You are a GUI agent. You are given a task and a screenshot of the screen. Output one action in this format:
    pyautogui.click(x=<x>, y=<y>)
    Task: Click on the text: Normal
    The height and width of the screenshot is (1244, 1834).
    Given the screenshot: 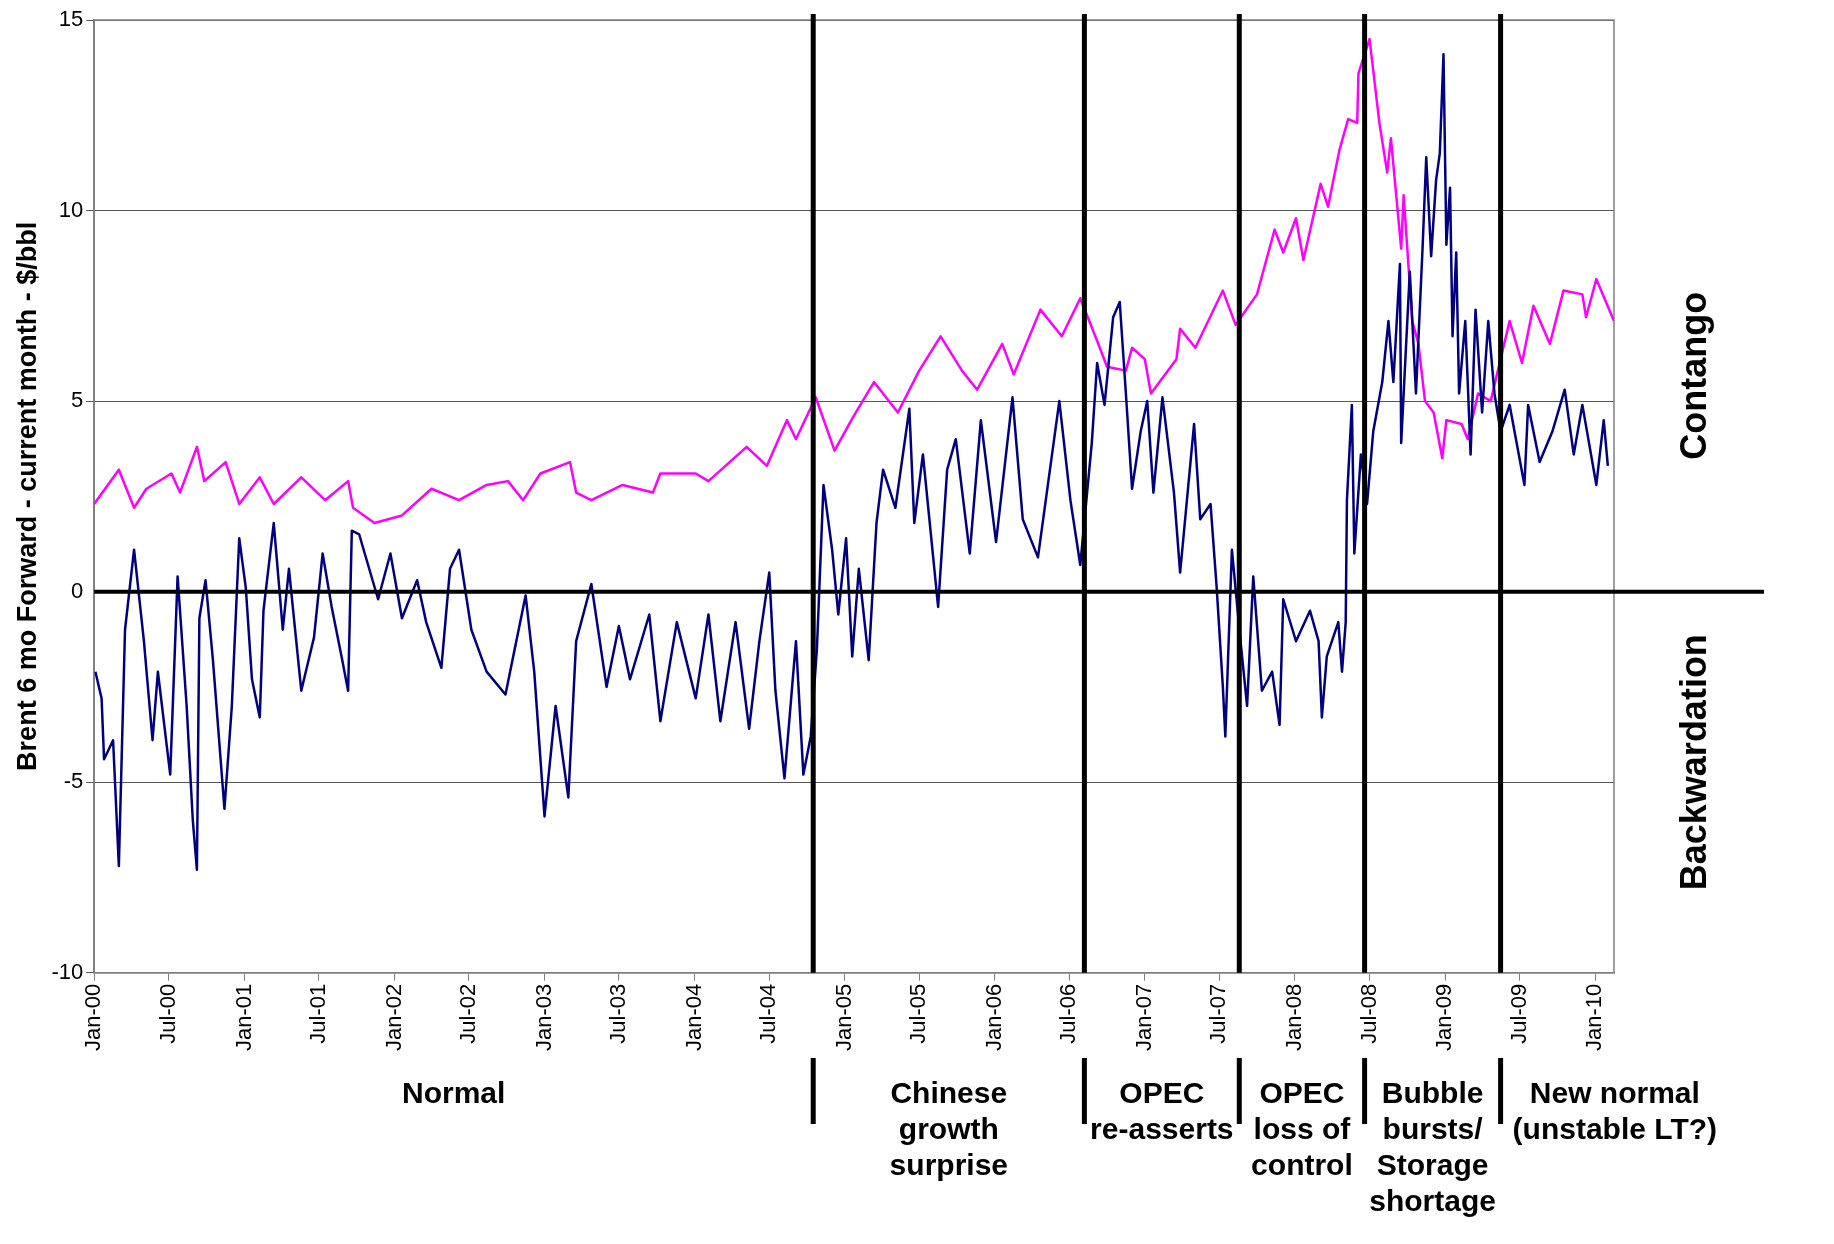 What is the action you would take?
    pyautogui.click(x=454, y=1093)
    